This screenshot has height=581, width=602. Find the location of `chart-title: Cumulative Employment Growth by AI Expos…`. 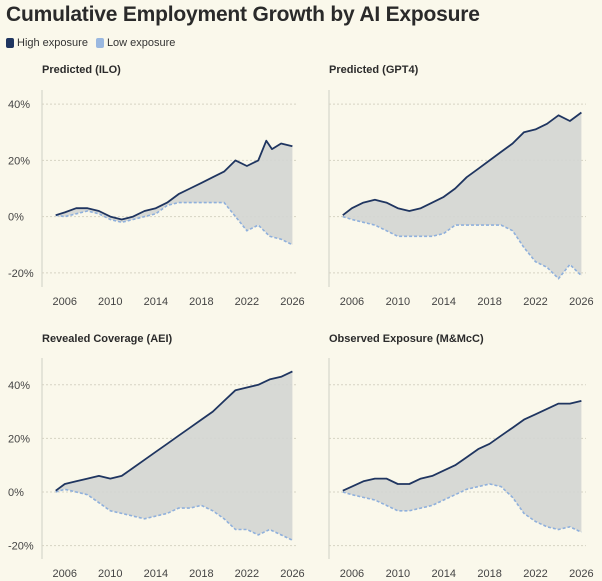

chart-title: Cumulative Employment Growth by AI Expos… is located at coordinates (243, 14).